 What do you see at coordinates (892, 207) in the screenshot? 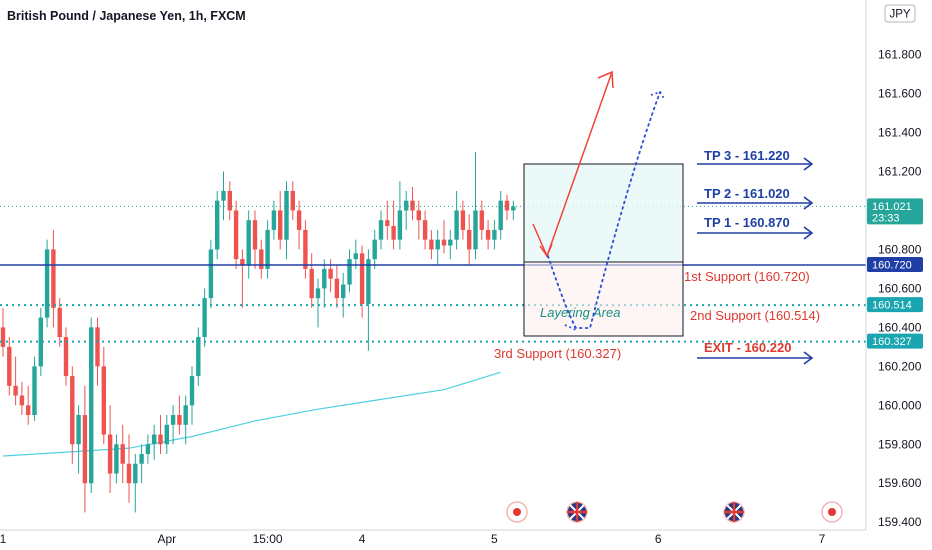
I see `price-tag-label: 161.021` at bounding box center [892, 207].